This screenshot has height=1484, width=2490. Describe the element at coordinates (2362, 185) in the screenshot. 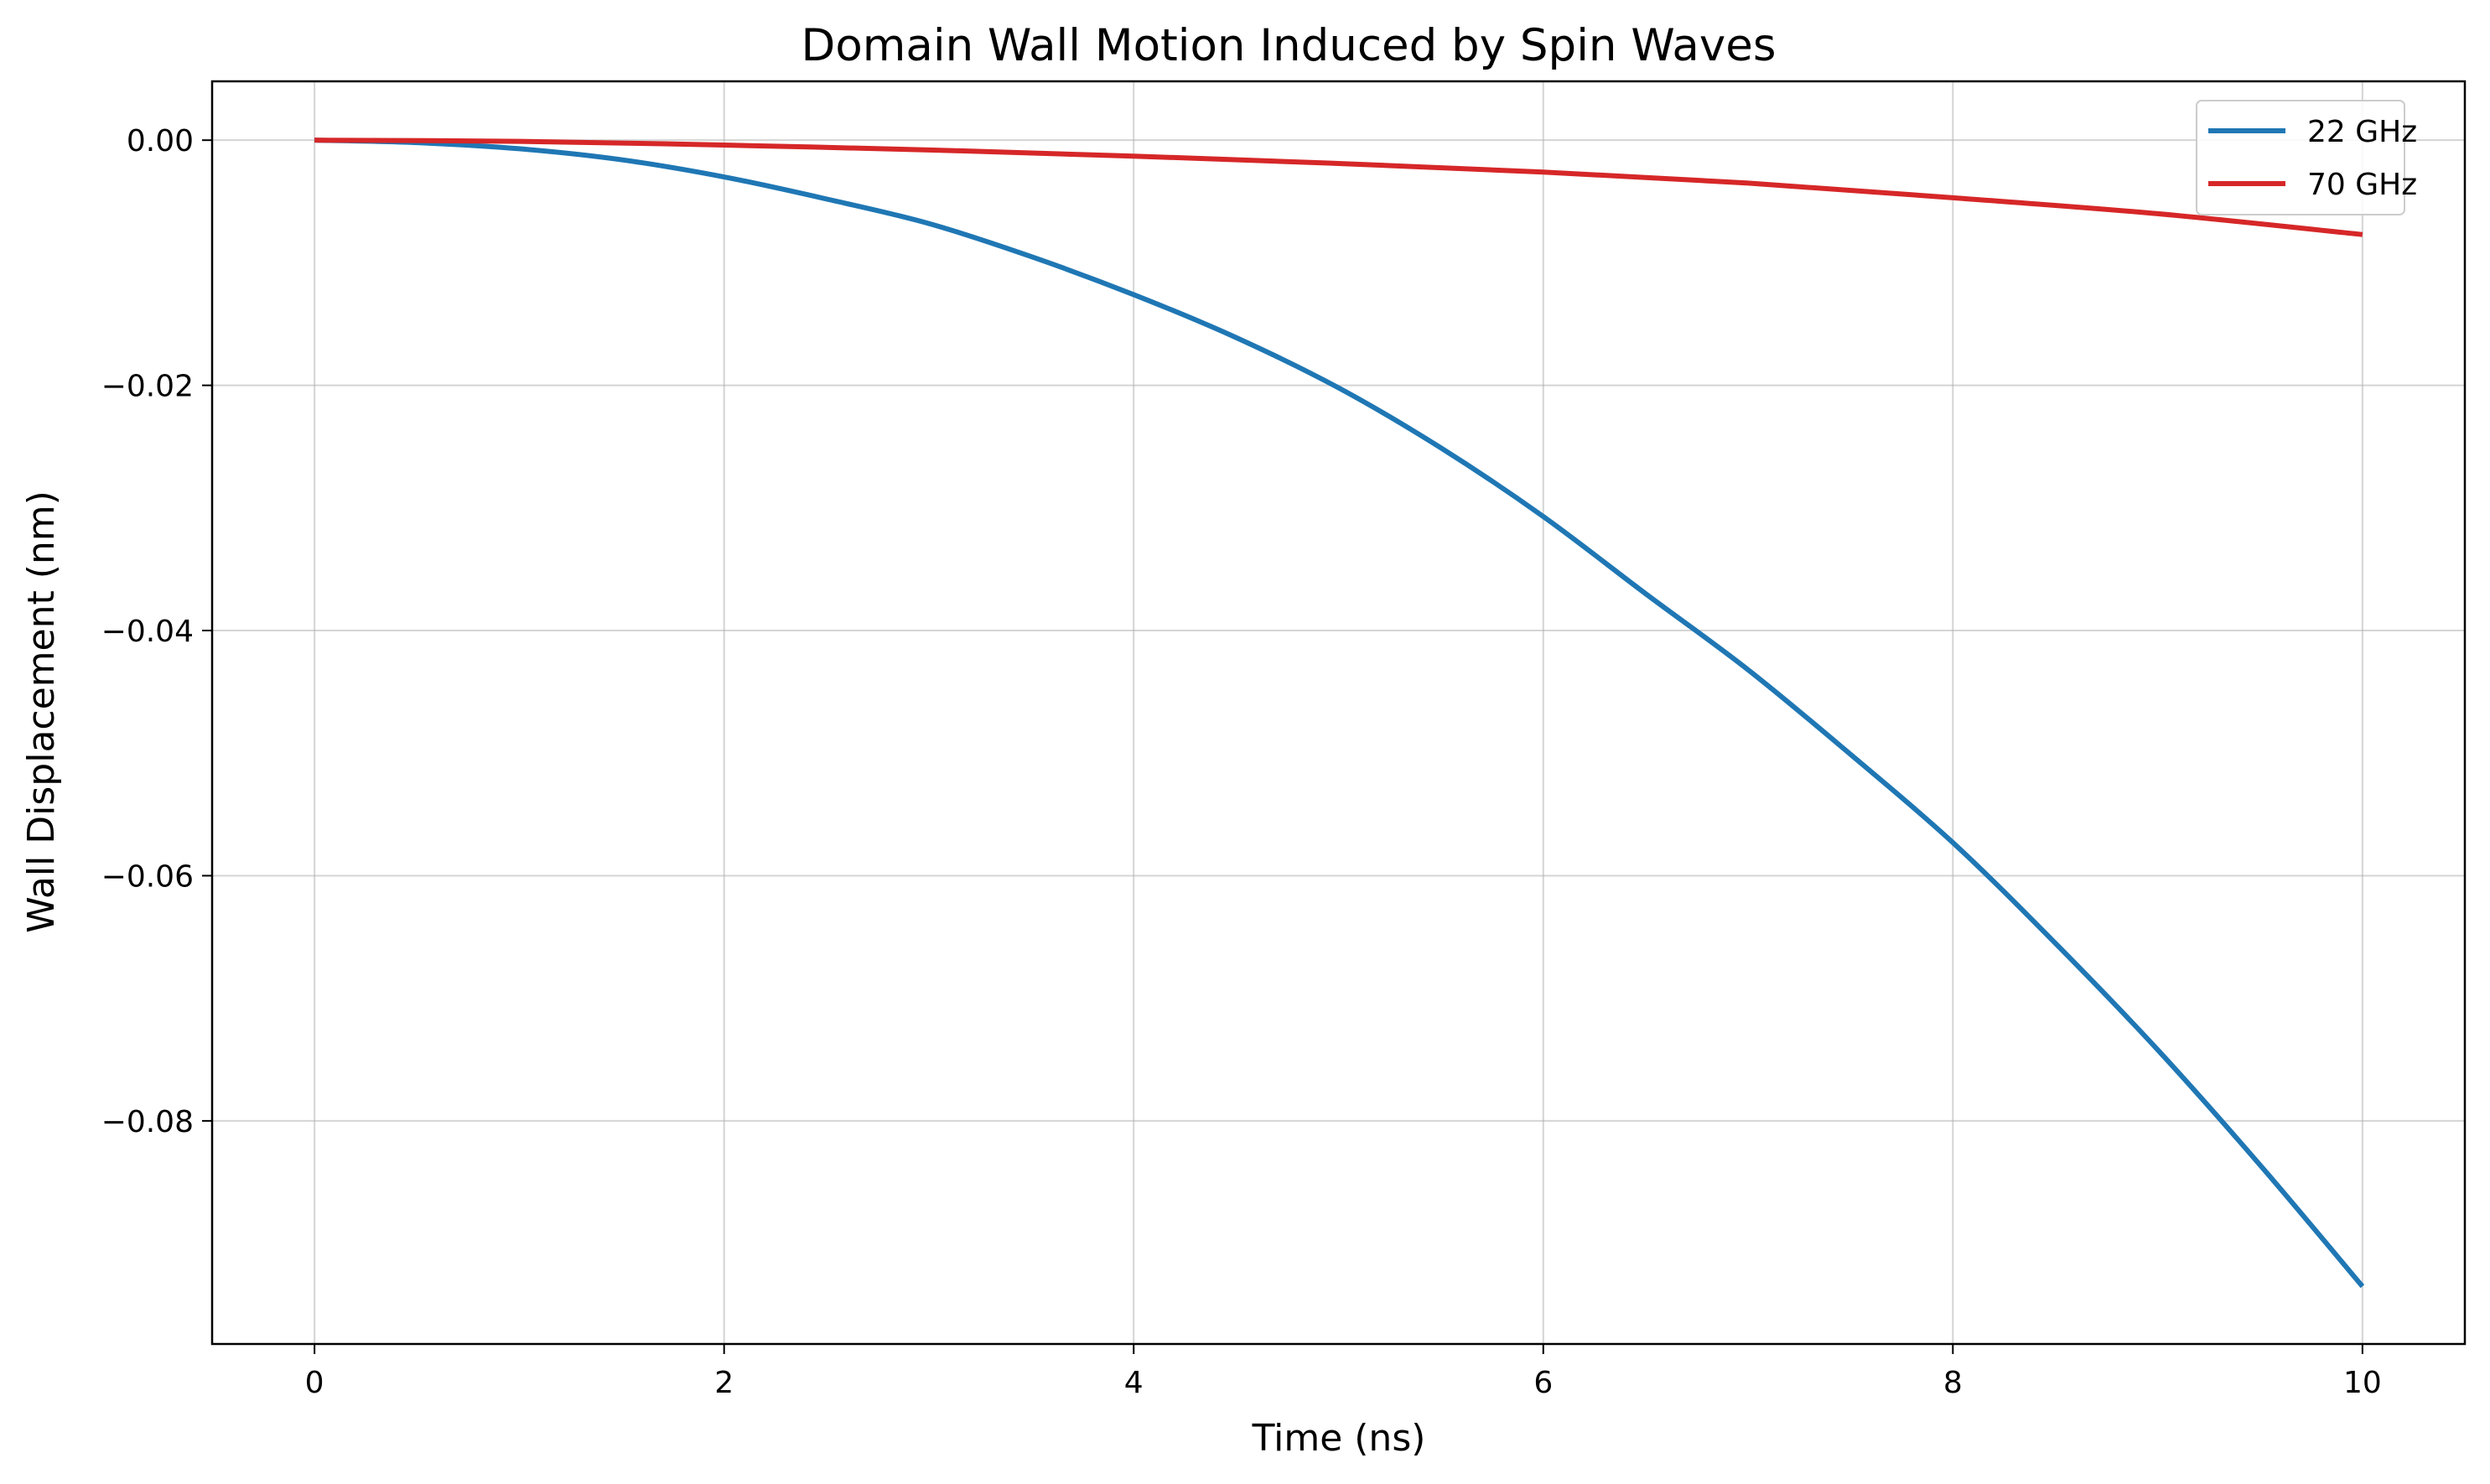

I see `legend-label-70-ghz: 70 GHz` at that location.